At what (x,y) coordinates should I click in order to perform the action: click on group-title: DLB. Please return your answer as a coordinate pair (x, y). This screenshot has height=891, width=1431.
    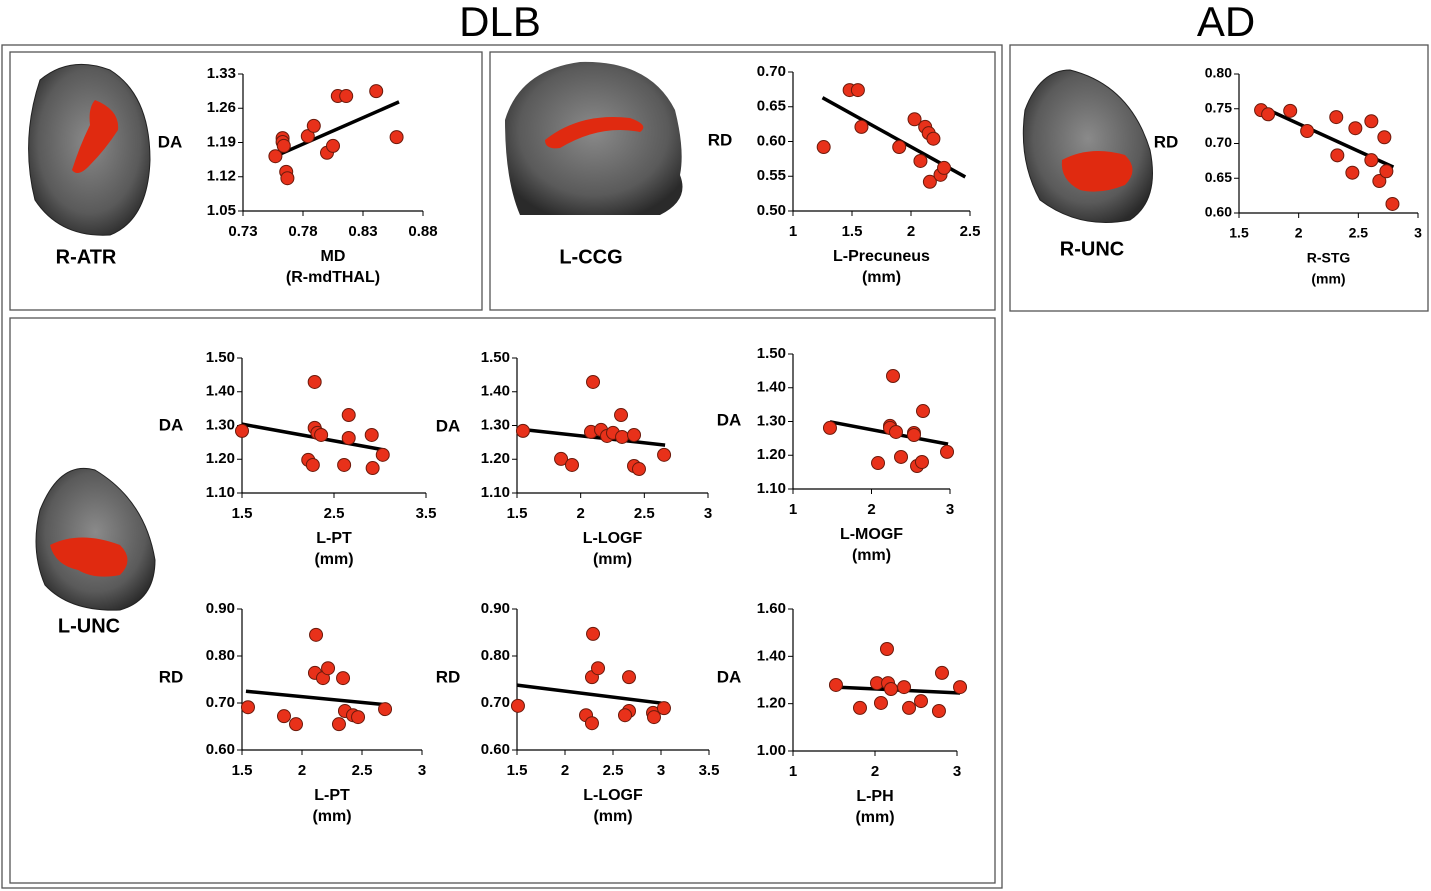
    Looking at the image, I should click on (500, 22).